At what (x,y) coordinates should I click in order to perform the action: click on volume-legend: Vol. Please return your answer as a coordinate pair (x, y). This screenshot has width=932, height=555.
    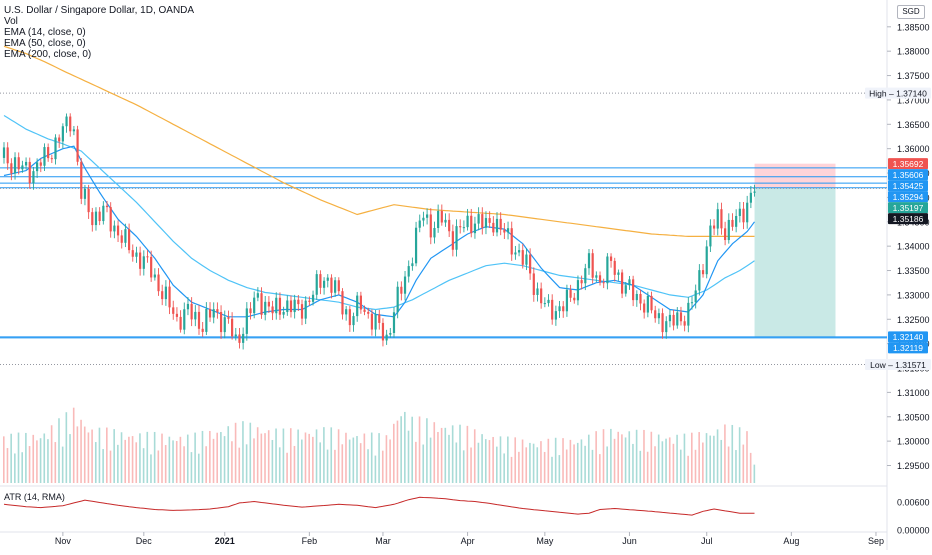
    Looking at the image, I should click on (11, 21).